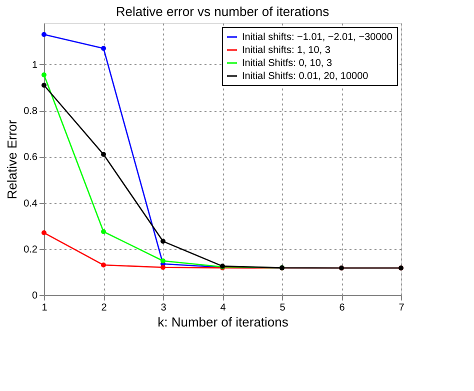  What do you see at coordinates (286, 50) in the screenshot?
I see `legend-label: Initial shifts: 1, 10, 3` at bounding box center [286, 50].